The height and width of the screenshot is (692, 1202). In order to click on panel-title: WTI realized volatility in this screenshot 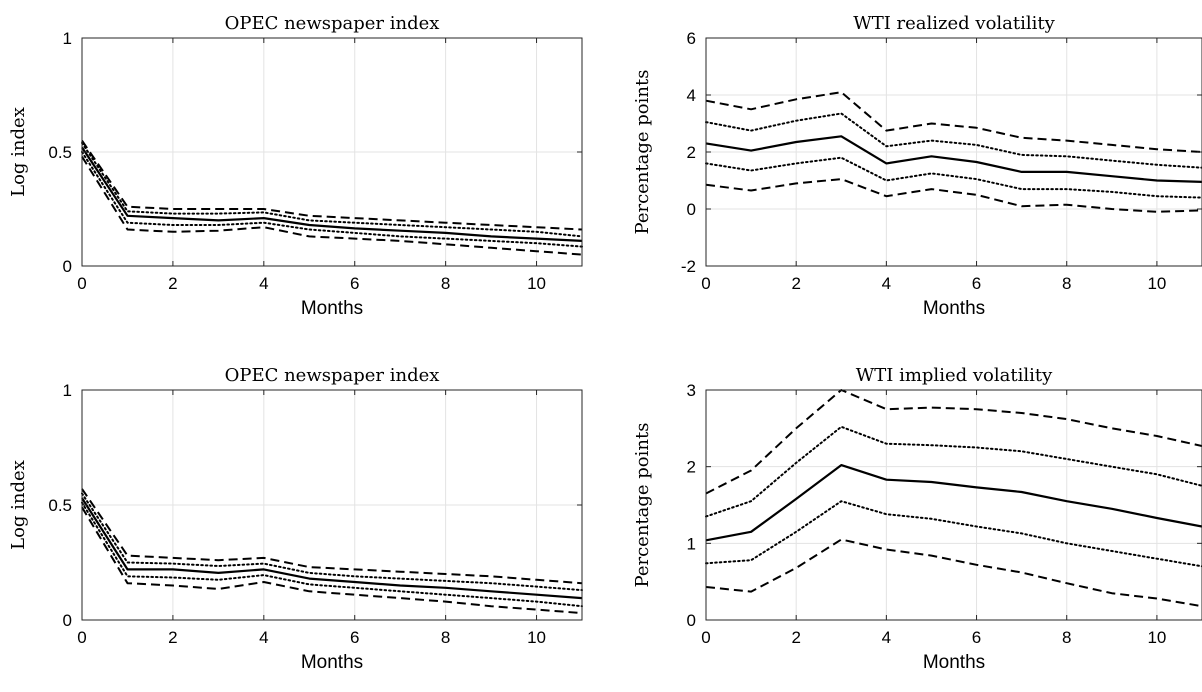, I will do `click(954, 23)`.